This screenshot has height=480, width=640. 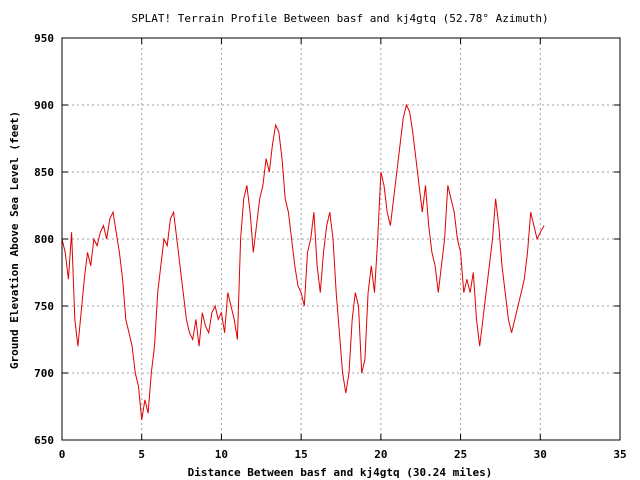 What do you see at coordinates (44, 373) in the screenshot?
I see `y-tick-label: 700` at bounding box center [44, 373].